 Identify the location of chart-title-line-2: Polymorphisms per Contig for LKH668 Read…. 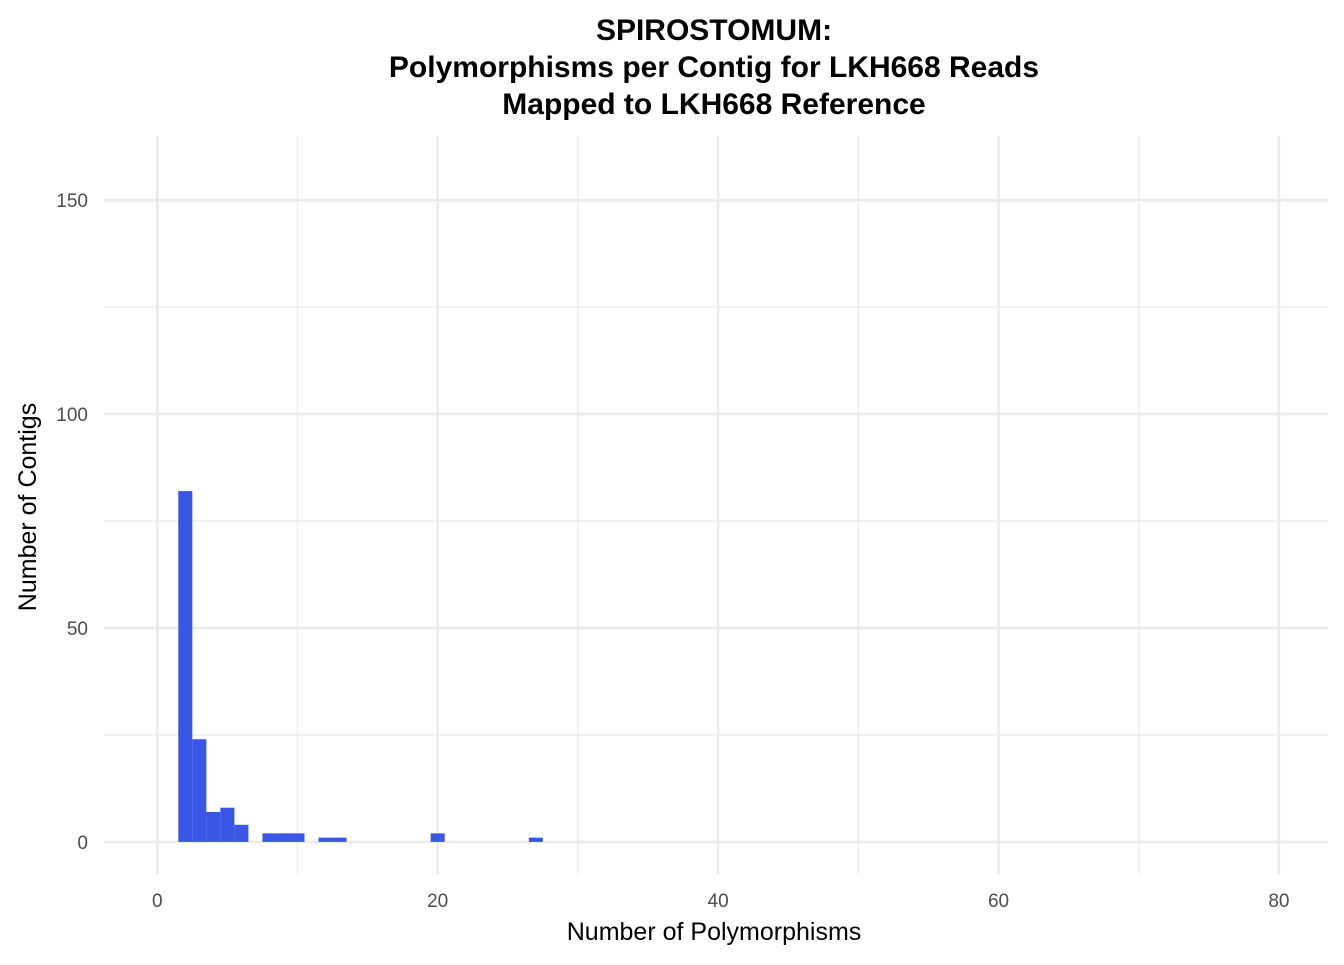
(714, 67).